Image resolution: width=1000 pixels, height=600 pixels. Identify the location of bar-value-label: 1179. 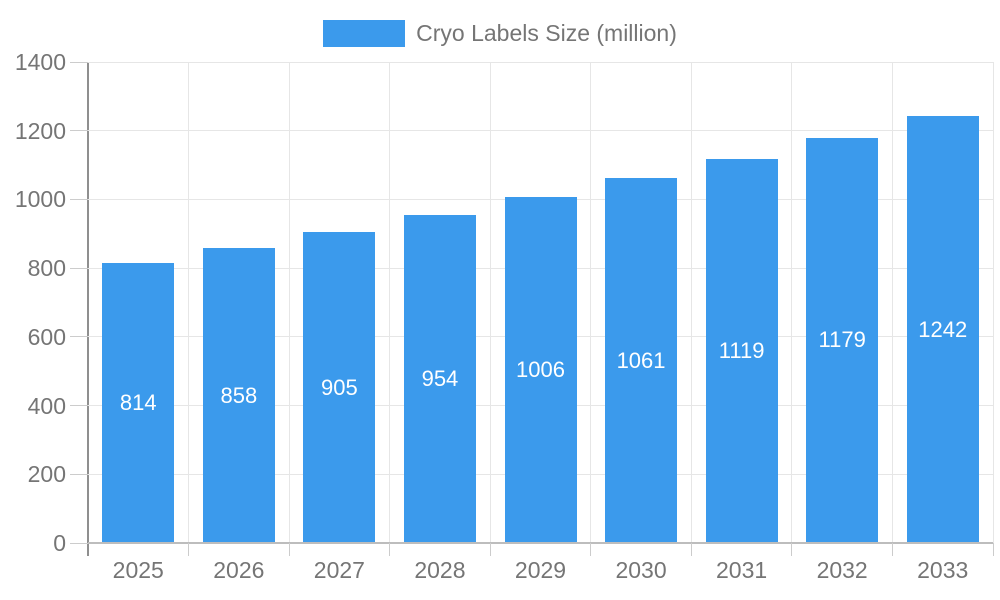
(842, 340).